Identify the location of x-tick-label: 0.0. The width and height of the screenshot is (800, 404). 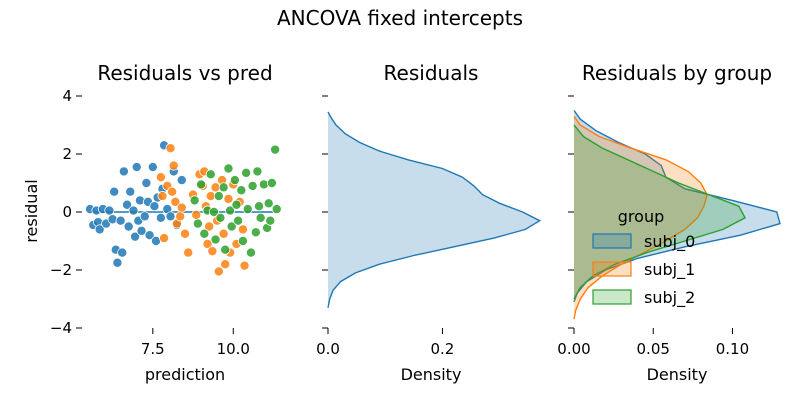
(328, 349).